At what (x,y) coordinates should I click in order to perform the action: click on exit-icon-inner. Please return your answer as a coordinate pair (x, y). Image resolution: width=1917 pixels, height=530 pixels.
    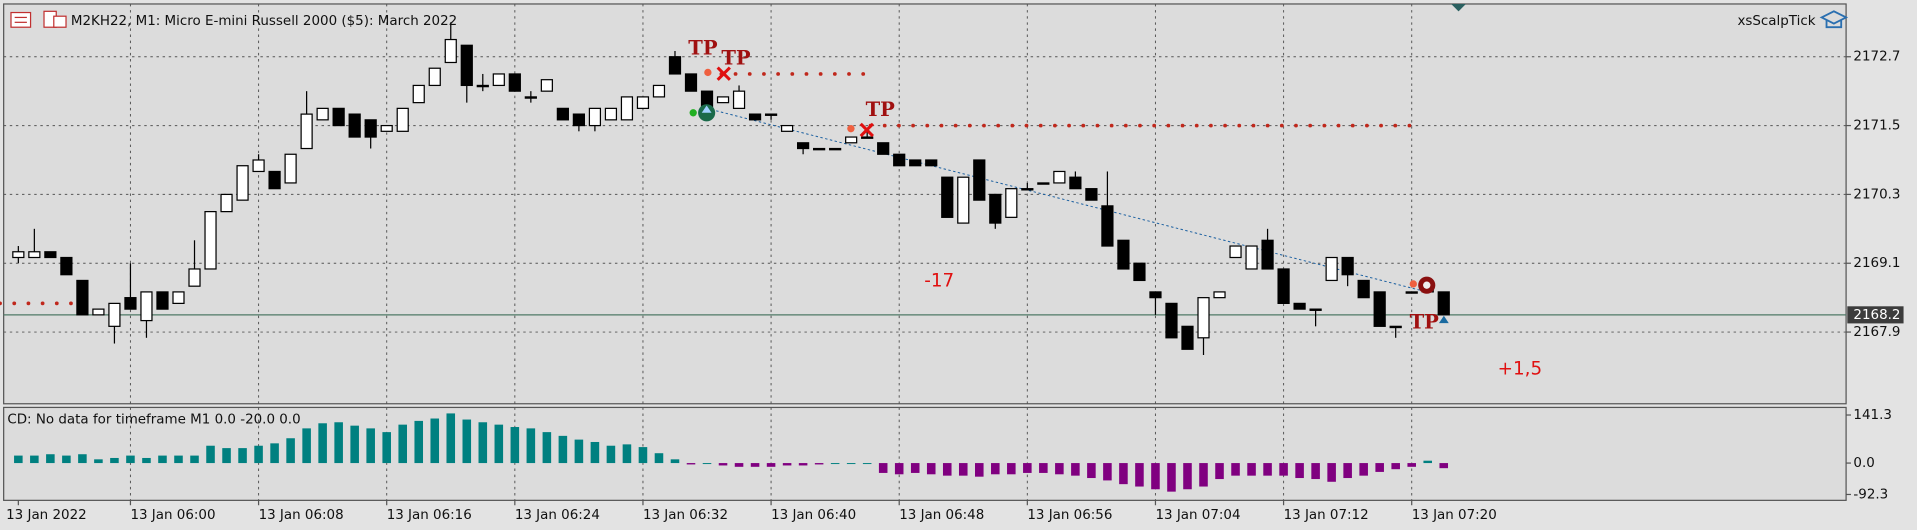
    Looking at the image, I should click on (1427, 285).